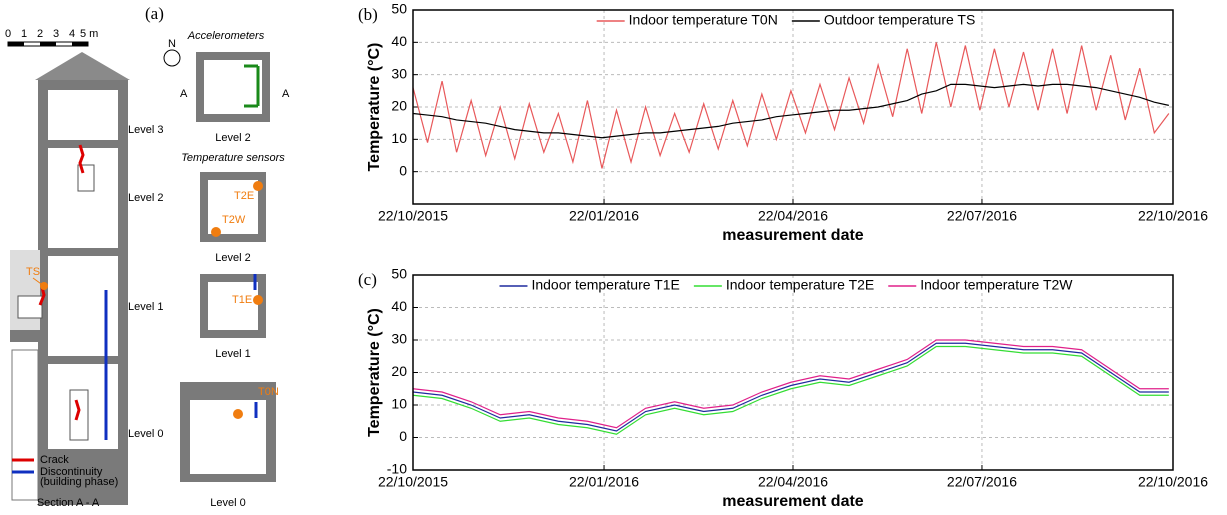  What do you see at coordinates (368, 14) in the screenshot?
I see `panel-label: (b)` at bounding box center [368, 14].